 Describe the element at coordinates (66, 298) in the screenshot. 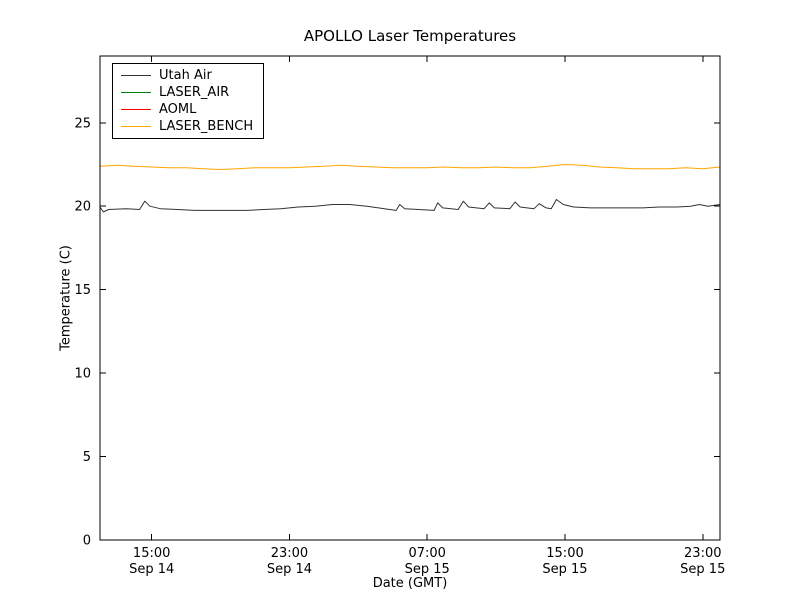

I see `y-axis-label: Temperature (C)` at that location.